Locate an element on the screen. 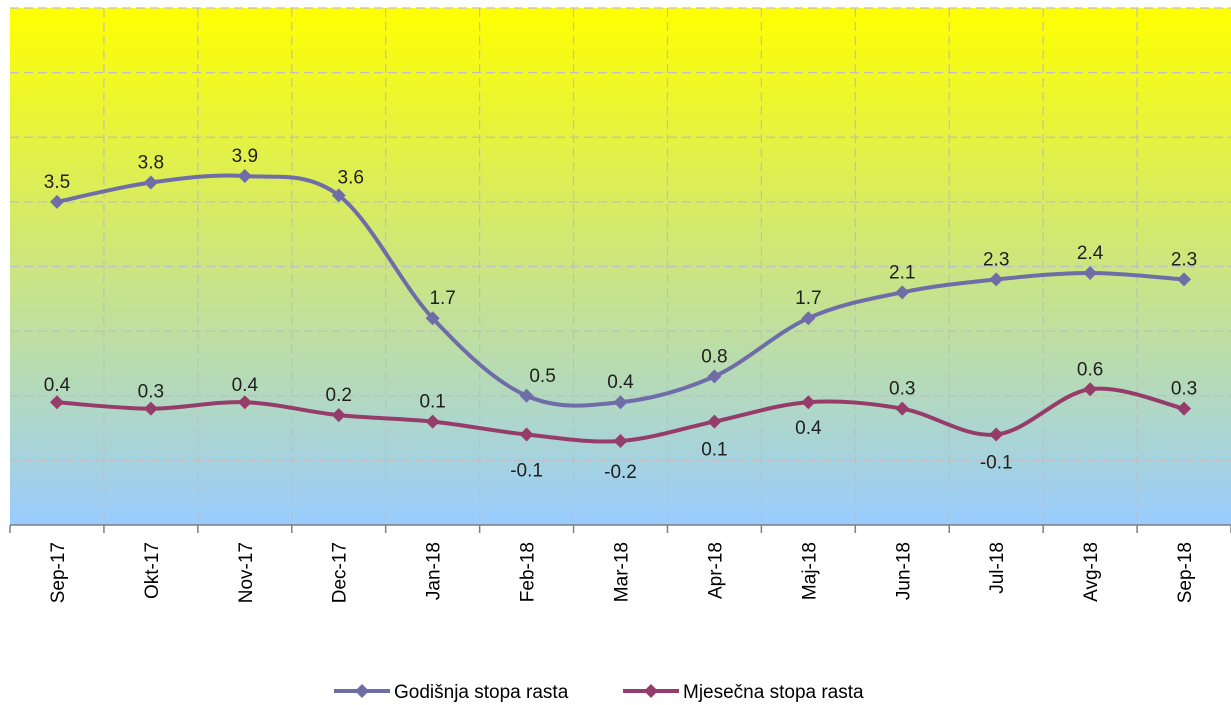 This screenshot has width=1231, height=705. x-tick-label: Sep-18 is located at coordinates (1185, 572).